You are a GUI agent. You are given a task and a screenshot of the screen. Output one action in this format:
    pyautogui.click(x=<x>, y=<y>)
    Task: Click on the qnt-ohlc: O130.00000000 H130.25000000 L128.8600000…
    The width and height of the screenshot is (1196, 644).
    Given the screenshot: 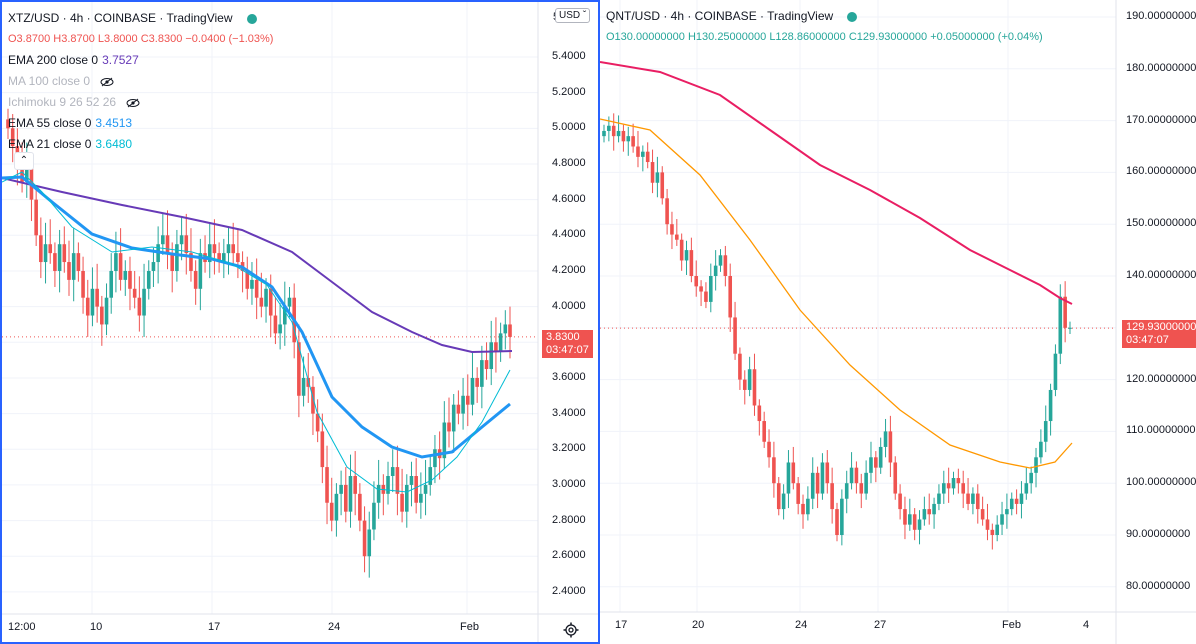 What is the action you would take?
    pyautogui.click(x=824, y=37)
    